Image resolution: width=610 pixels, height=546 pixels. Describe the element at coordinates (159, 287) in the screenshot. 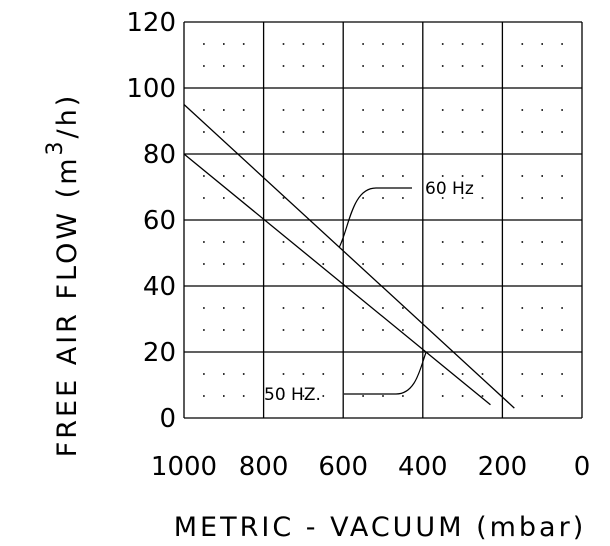

I see `y-tick-label-40: 40` at that location.